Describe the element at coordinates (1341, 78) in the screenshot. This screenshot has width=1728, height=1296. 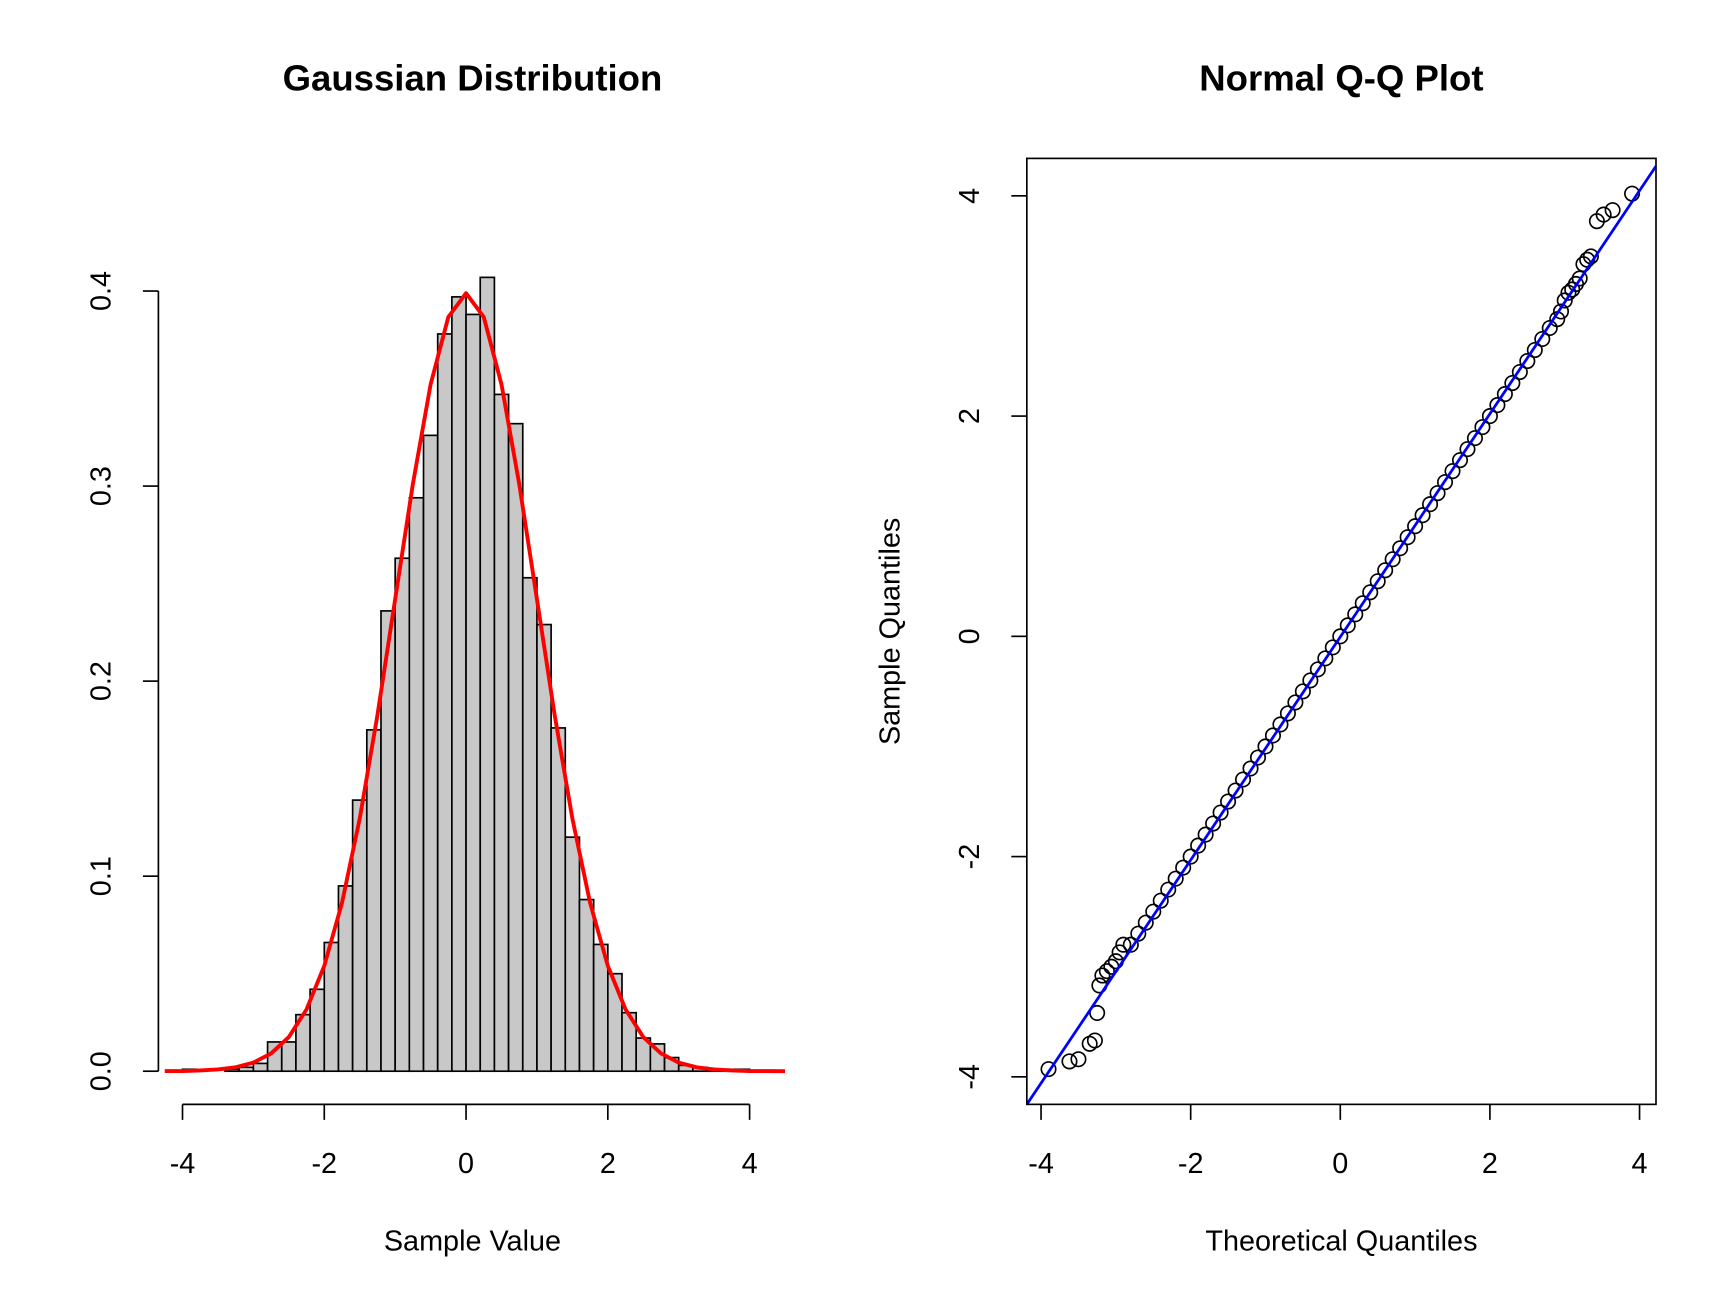
I see `chart-title: Normal Q-Q Plot` at that location.